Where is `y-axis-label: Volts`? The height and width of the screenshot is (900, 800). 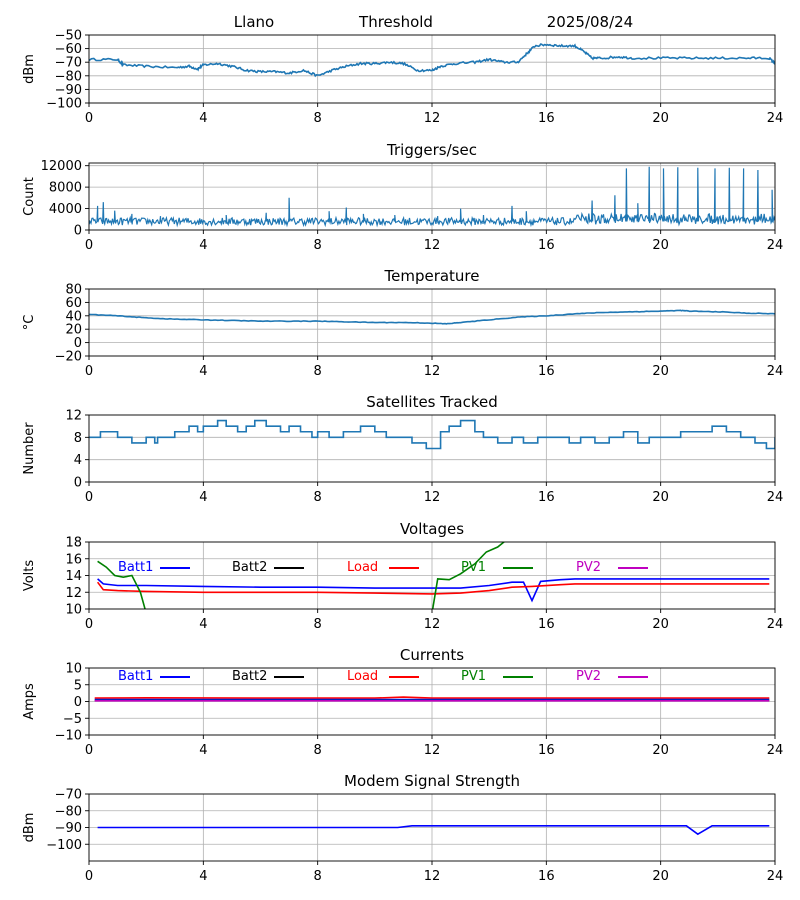
y-axis-label: Volts is located at coordinates (29, 576).